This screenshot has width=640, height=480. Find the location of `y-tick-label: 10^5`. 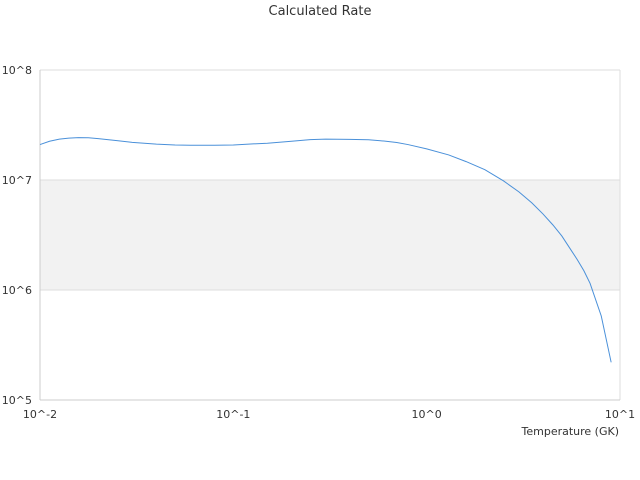

y-tick-label: 10^5 is located at coordinates (17, 400).